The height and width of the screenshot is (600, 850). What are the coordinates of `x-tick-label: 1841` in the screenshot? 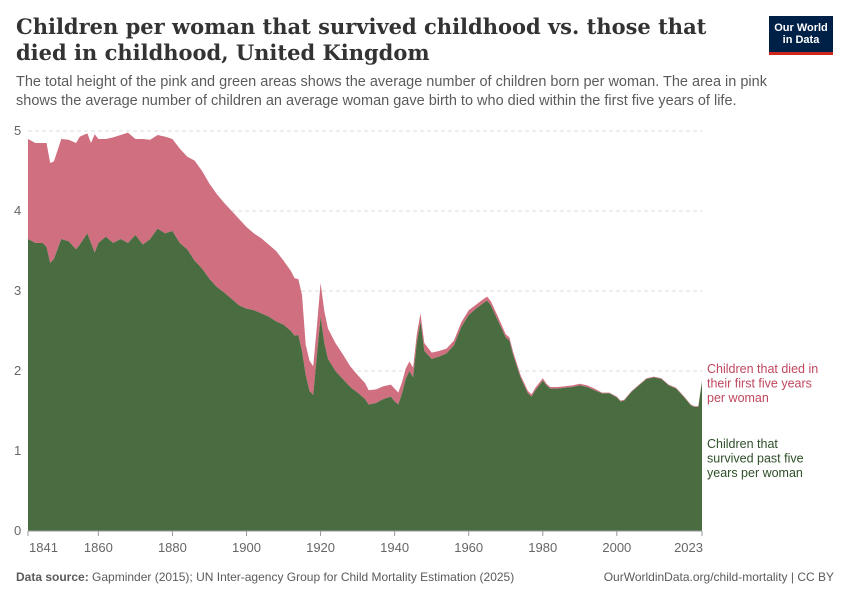 It's located at (43, 547).